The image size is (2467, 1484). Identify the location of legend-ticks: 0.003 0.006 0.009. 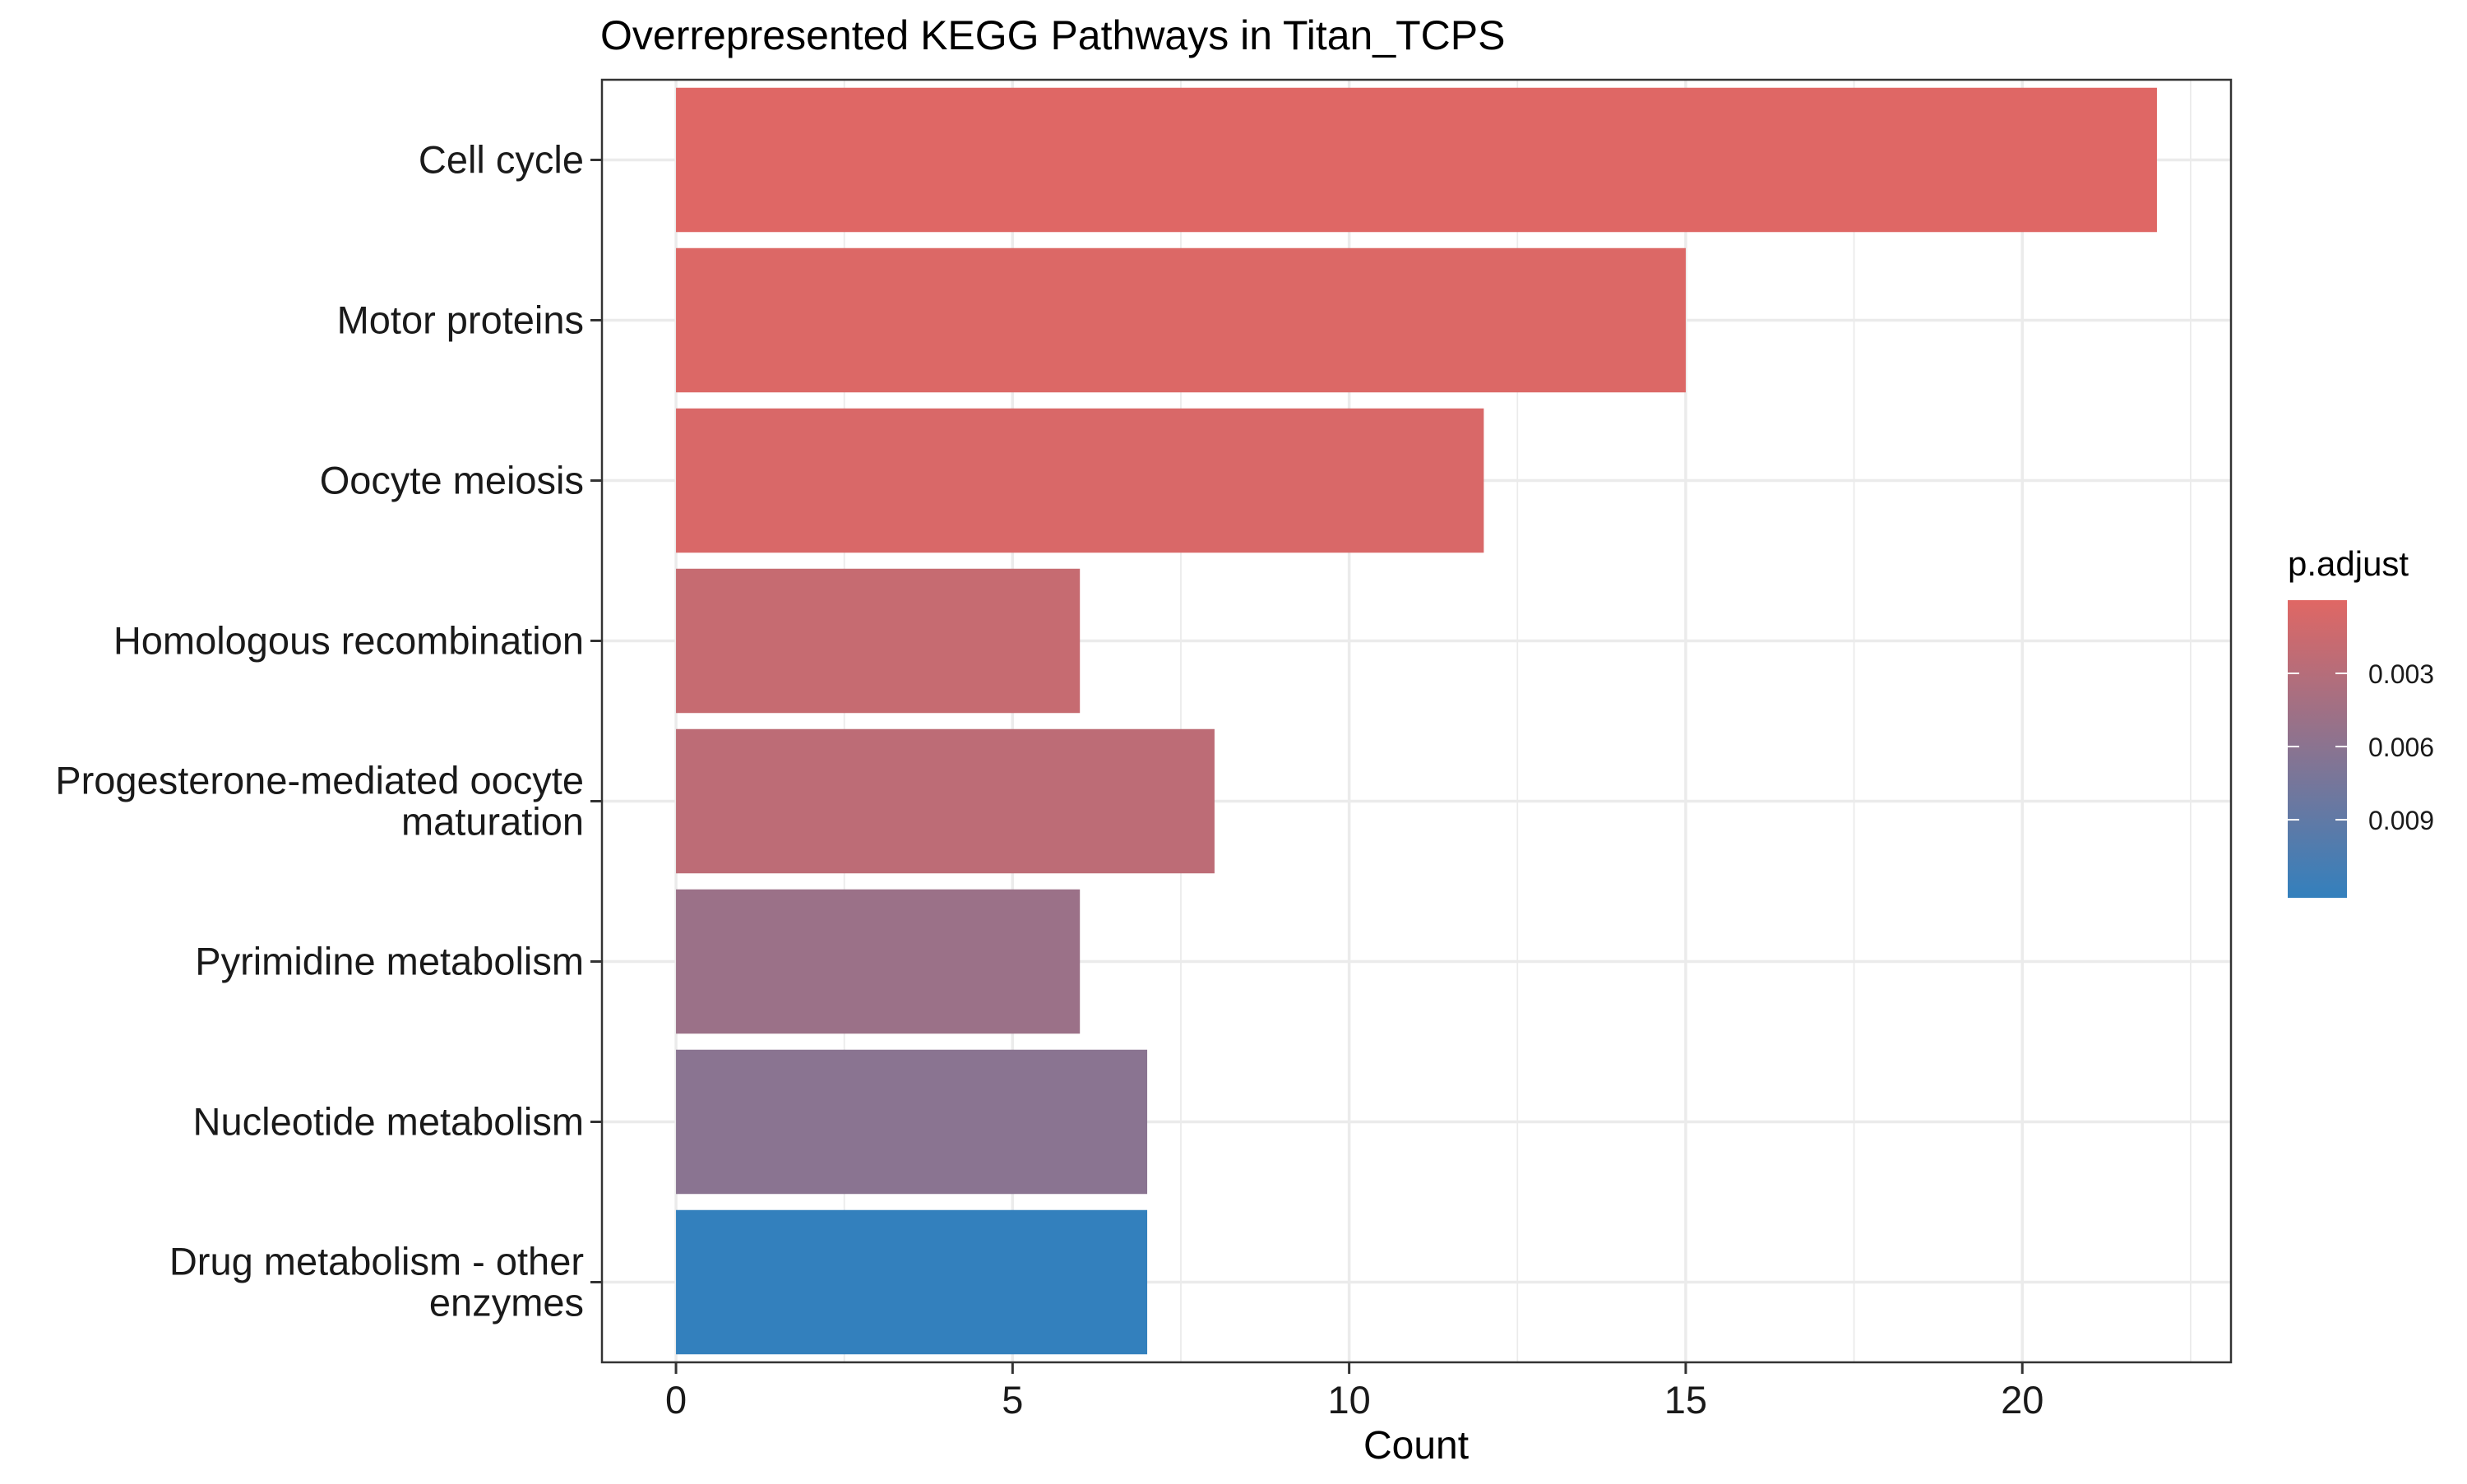
(2361, 747).